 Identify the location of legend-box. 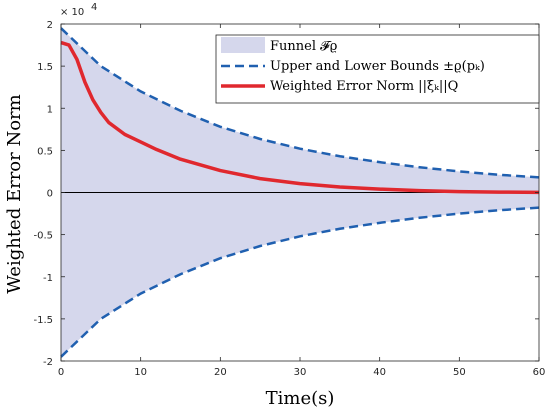
(377, 69).